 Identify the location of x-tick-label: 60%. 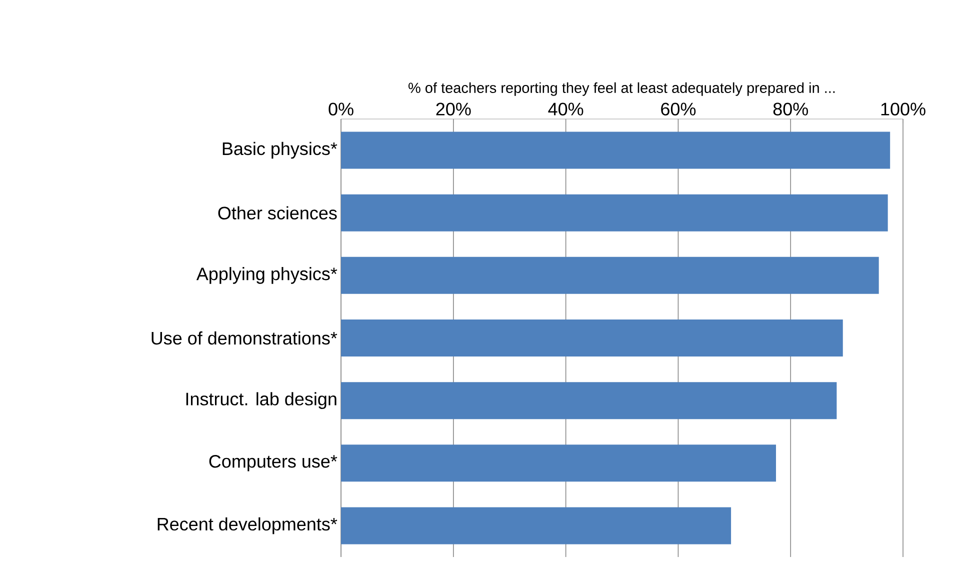
(678, 109).